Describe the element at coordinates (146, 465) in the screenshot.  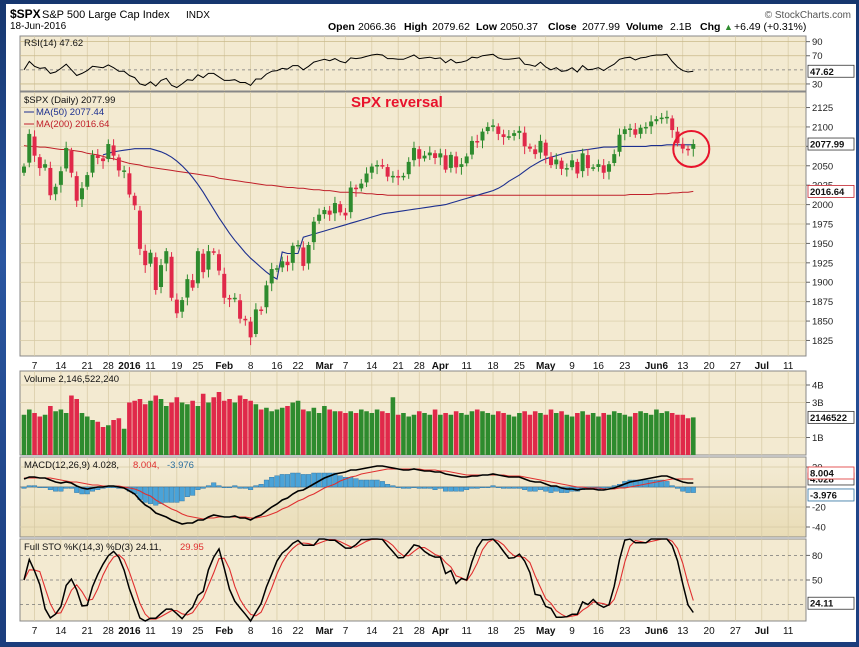
I see `macd-signal-legend: 8.004,` at that location.